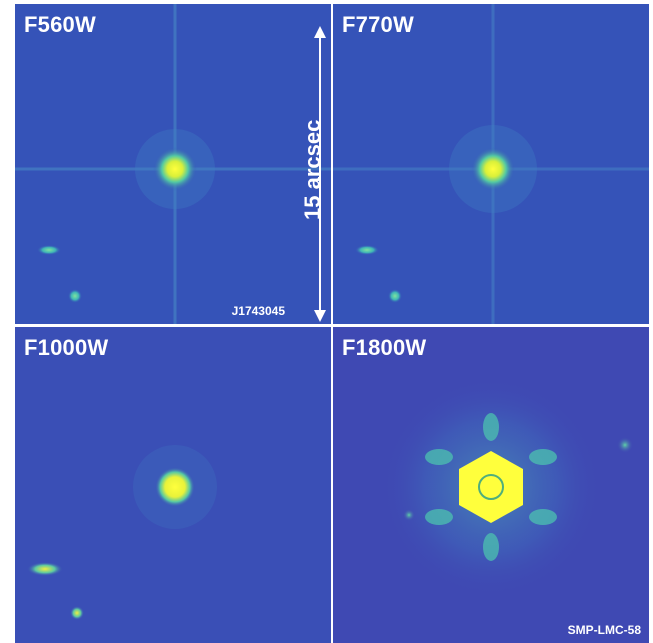 This screenshot has width=653, height=643. Describe the element at coordinates (384, 347) in the screenshot. I see `filter-label-f1800w: F1800W` at that location.